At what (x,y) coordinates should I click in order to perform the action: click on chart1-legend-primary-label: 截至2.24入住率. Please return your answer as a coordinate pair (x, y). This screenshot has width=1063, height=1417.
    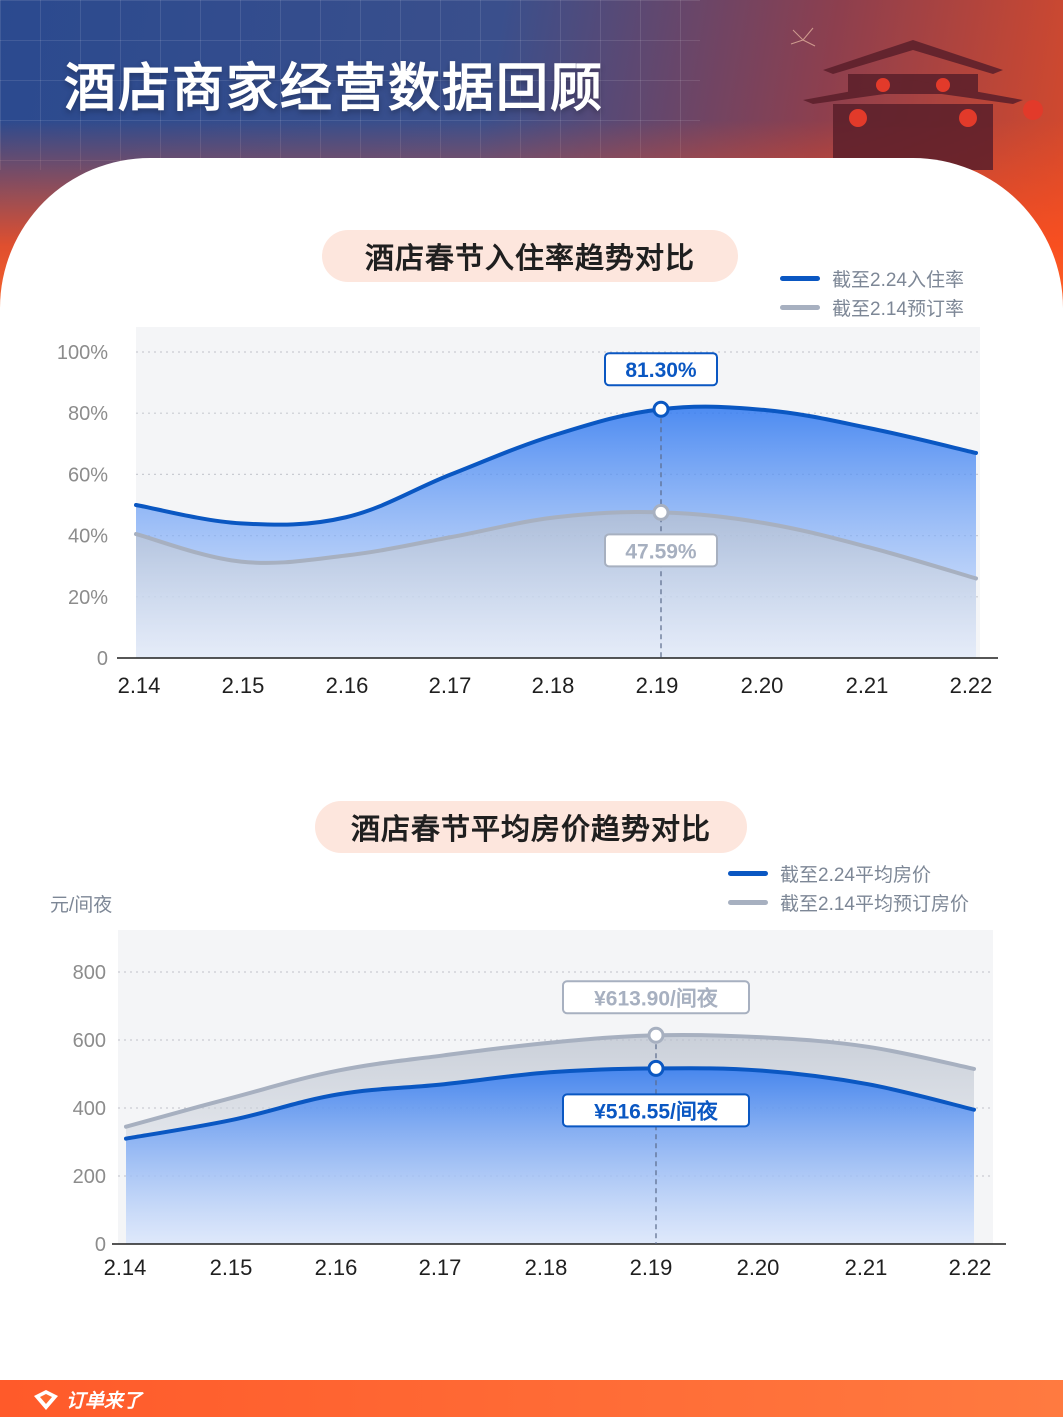
    Looking at the image, I should click on (898, 280).